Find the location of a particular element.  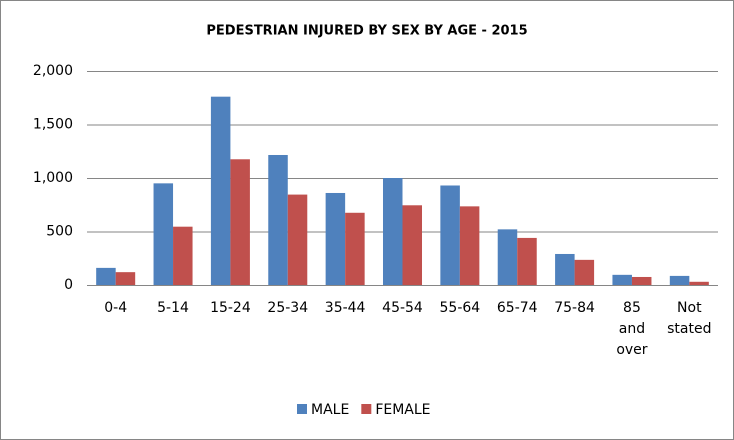

chart-title: PEDESTRIAN INJURED BY SEX BY AGE - 2015 is located at coordinates (366, 31).